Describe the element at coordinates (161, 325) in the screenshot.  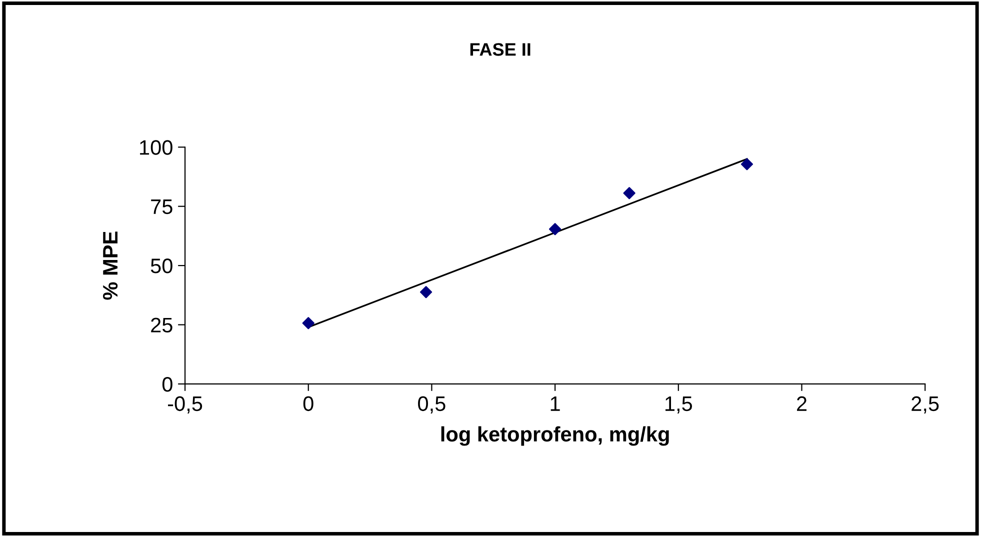
I see `y-tick-label: 25` at that location.